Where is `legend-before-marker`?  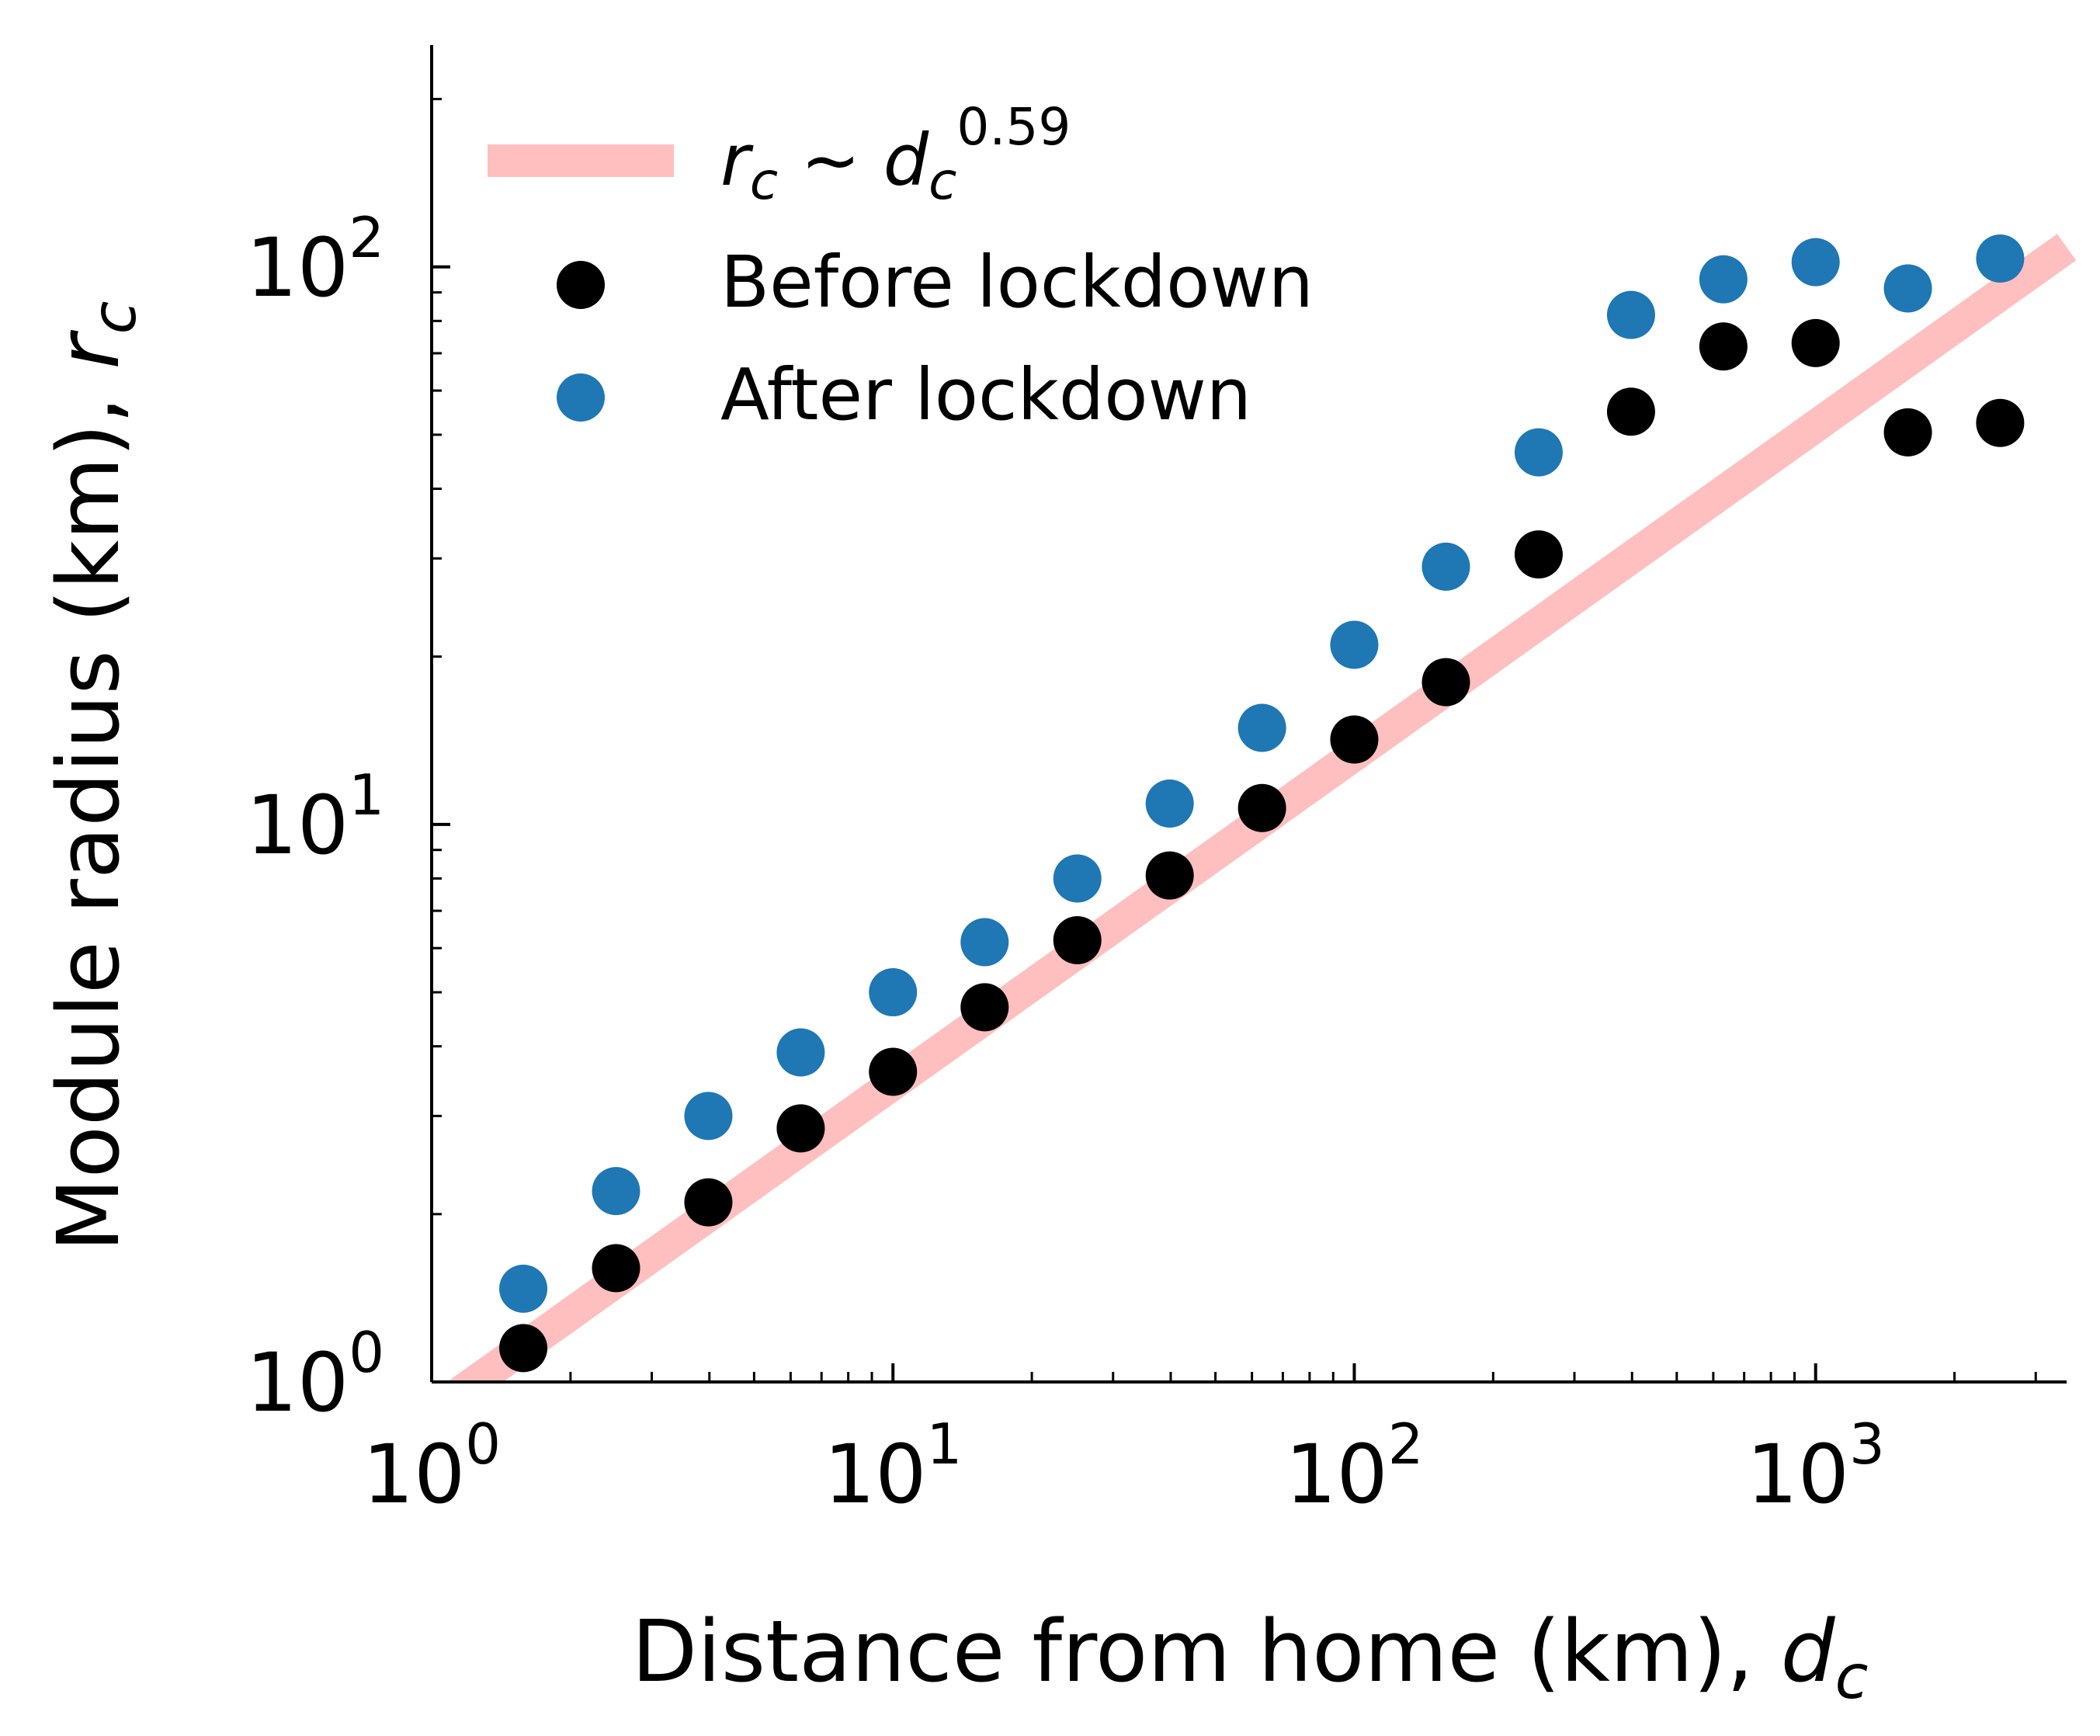 legend-before-marker is located at coordinates (581, 285).